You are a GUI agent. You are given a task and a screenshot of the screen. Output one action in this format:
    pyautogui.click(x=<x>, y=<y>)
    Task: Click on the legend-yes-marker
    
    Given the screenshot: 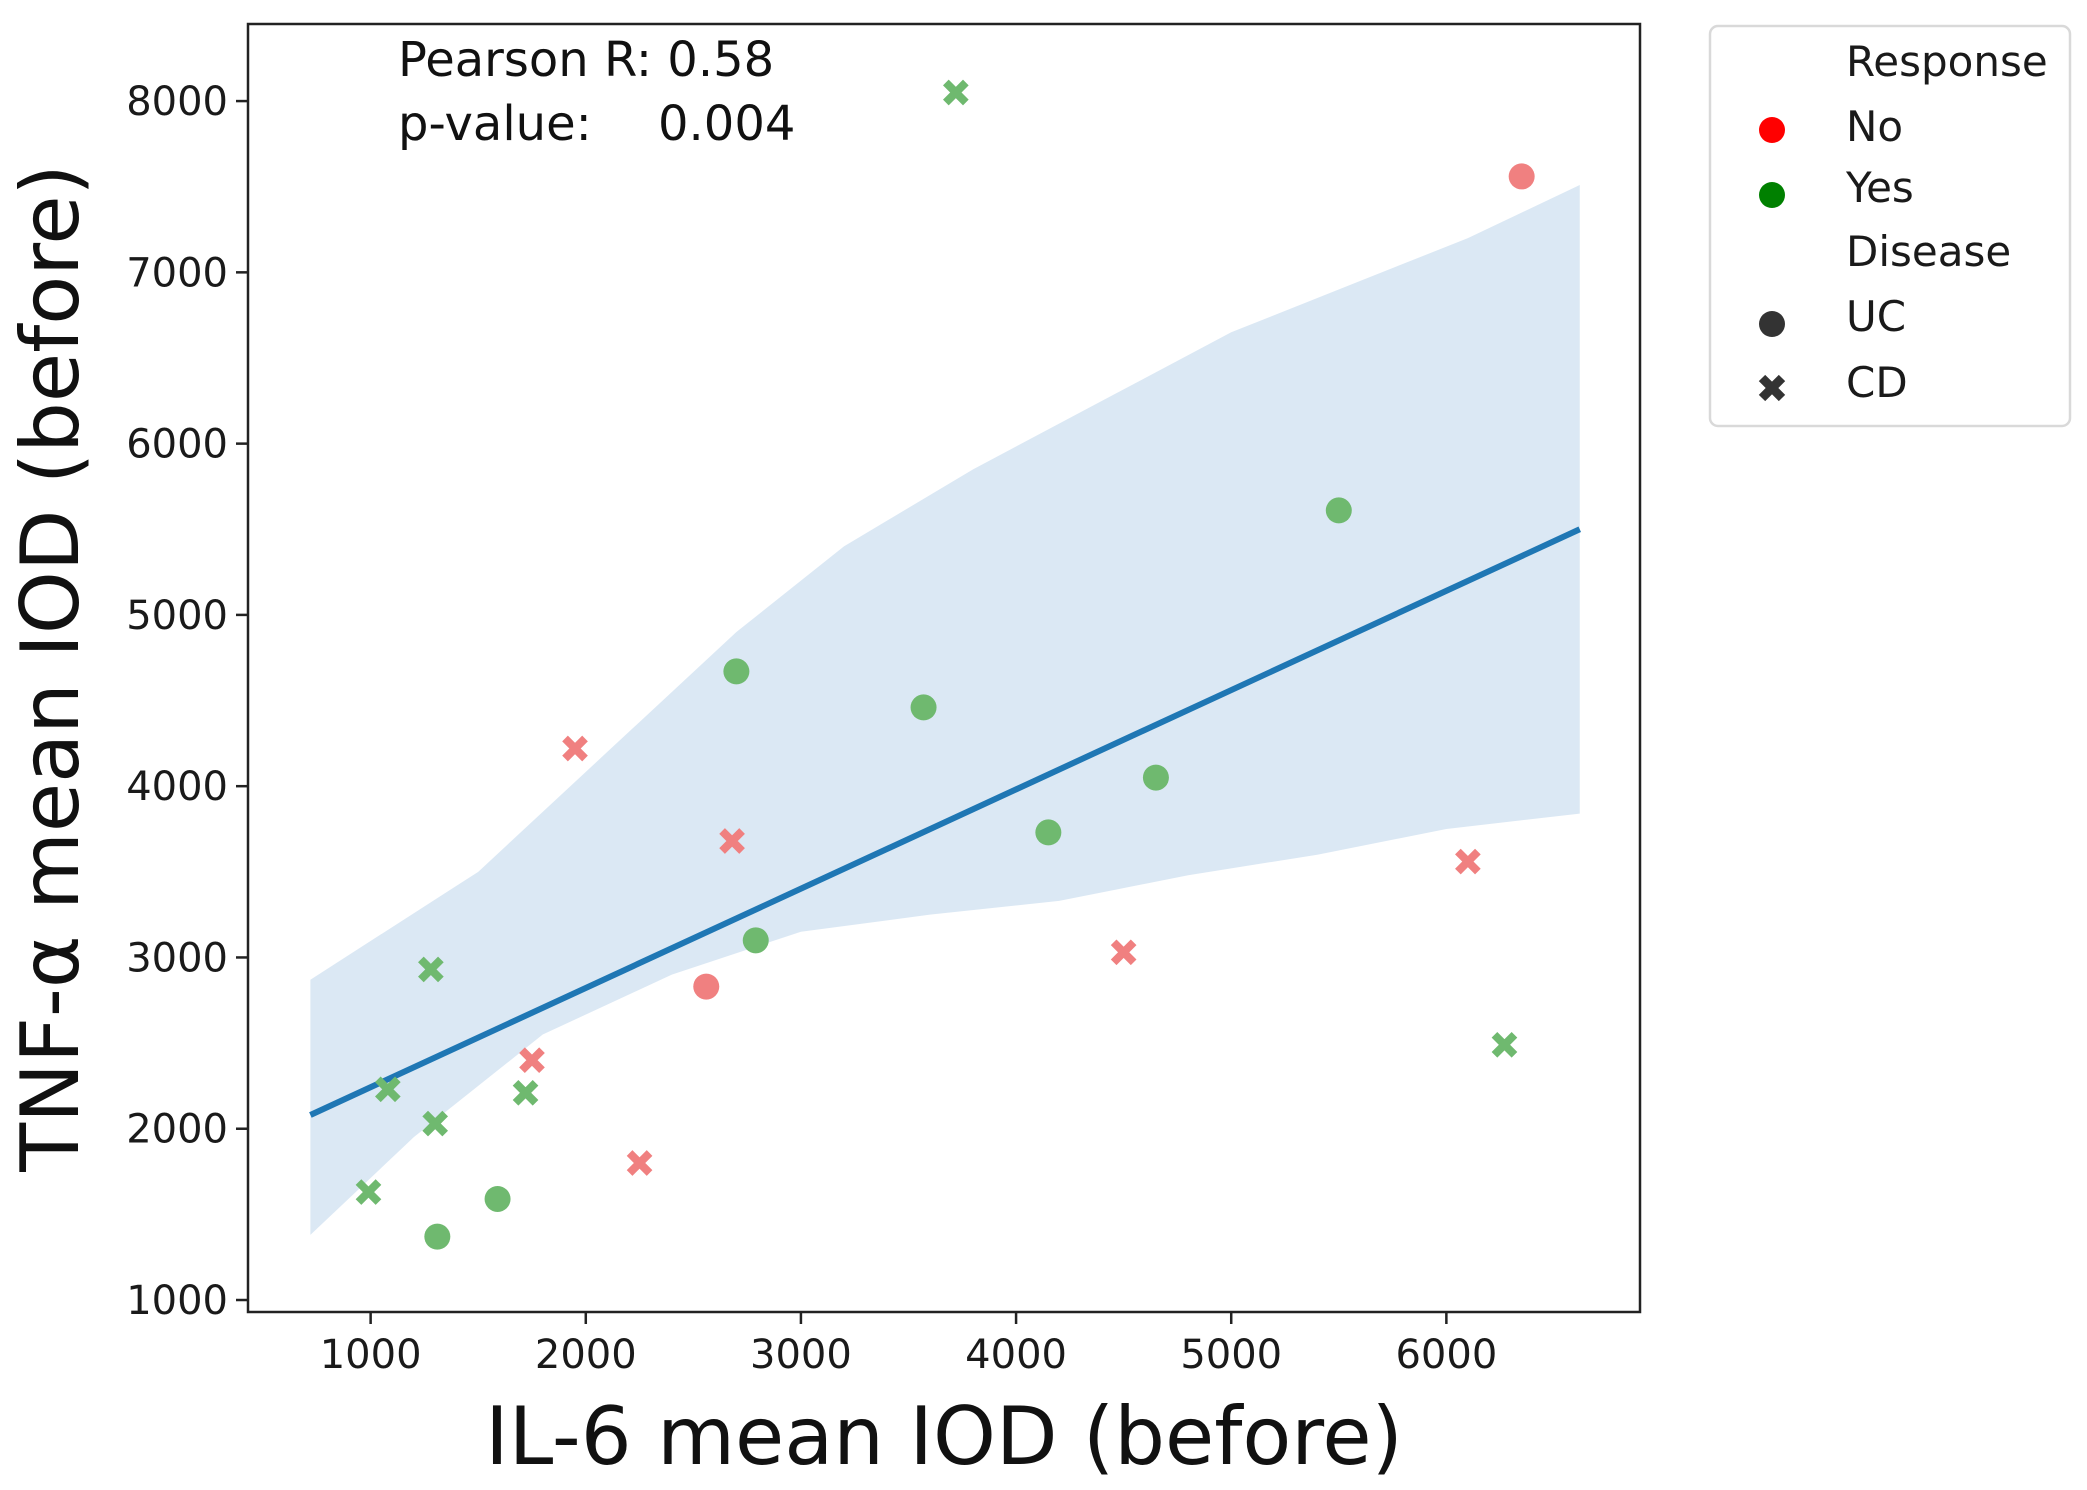 What is the action you would take?
    pyautogui.click(x=1772, y=195)
    